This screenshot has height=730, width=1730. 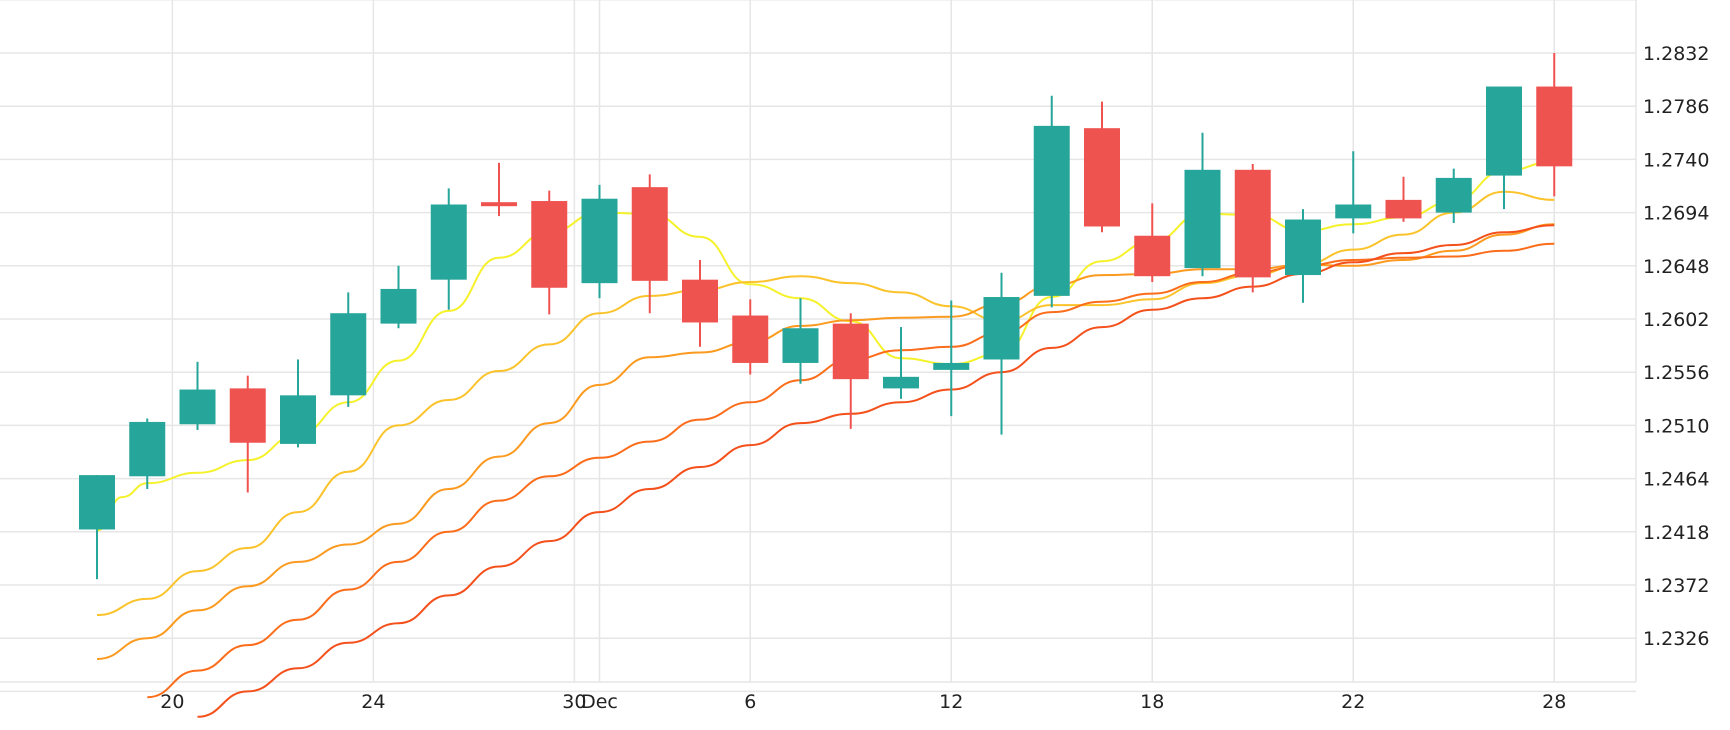 What do you see at coordinates (1676, 54) in the screenshot?
I see `y-tick-label: 1.2832` at bounding box center [1676, 54].